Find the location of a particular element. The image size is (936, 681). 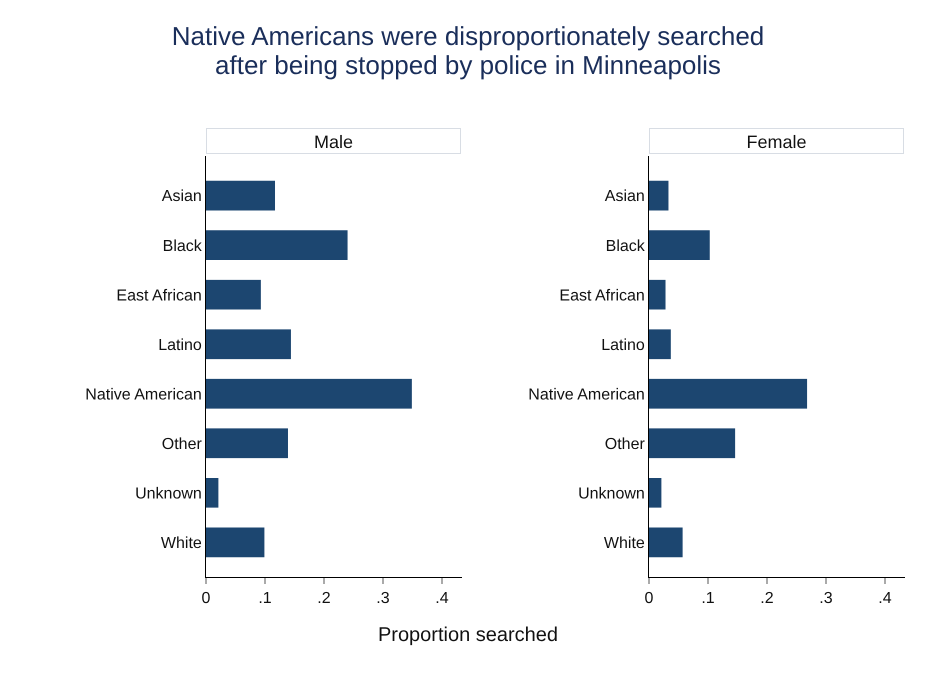

x-axis-title: Proportion searched is located at coordinates (468, 635).